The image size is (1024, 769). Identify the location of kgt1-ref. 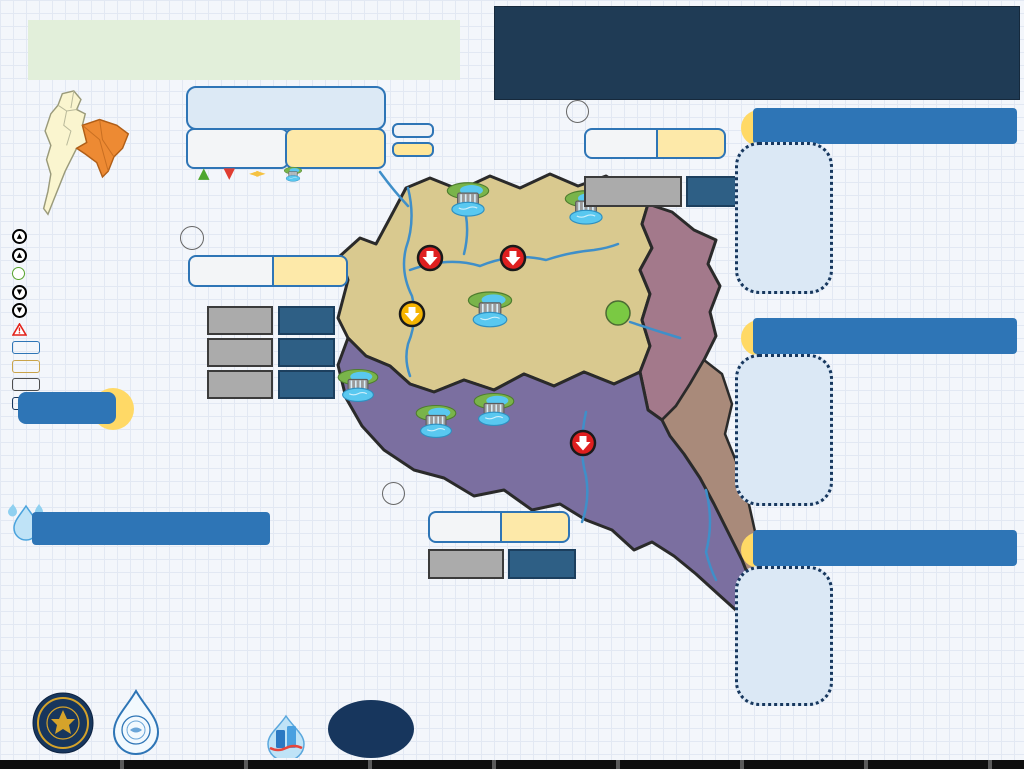
(306, 320).